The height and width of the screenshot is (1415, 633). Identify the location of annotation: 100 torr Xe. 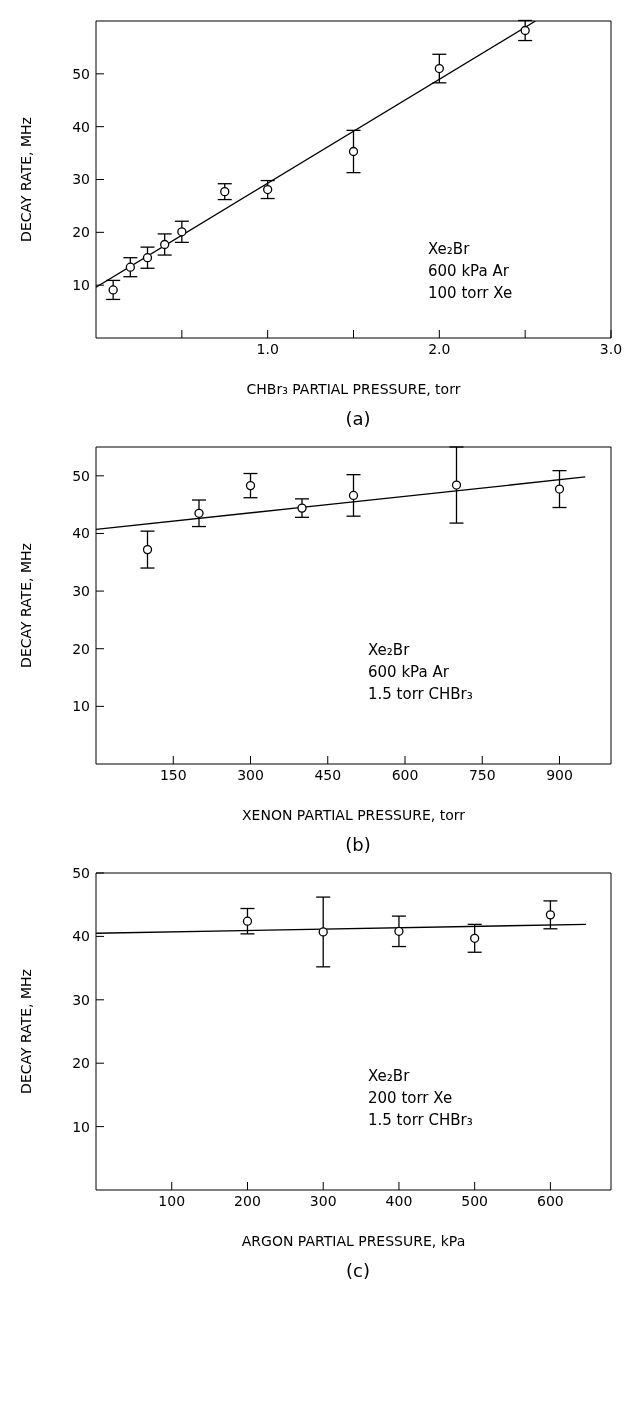
(470, 293).